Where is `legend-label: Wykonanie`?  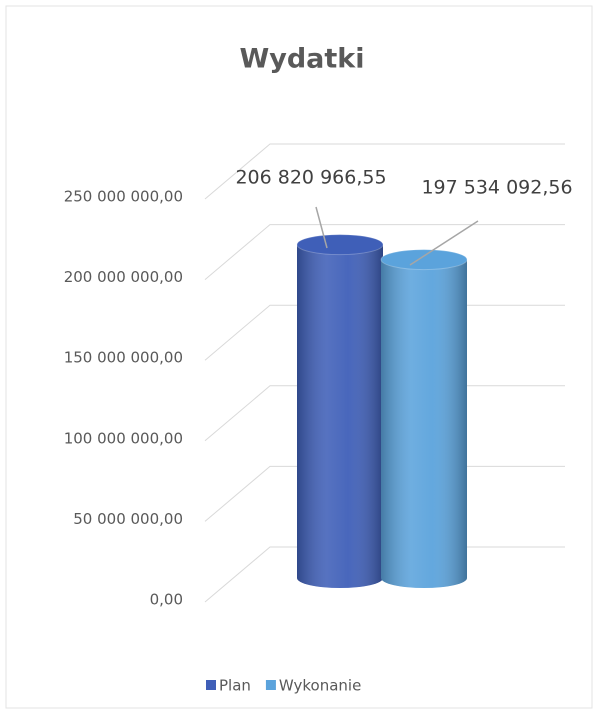
legend-label: Wykonanie is located at coordinates (320, 686).